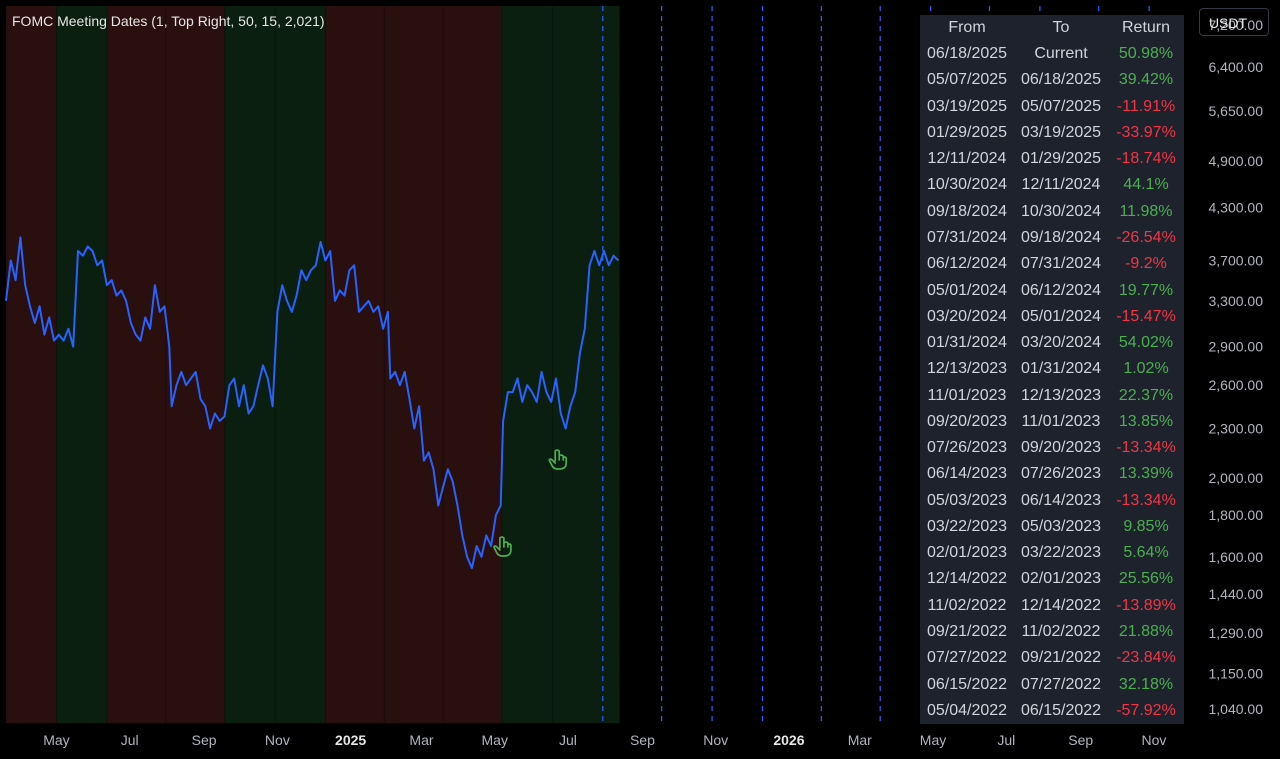 Image resolution: width=1280 pixels, height=759 pixels. I want to click on cell-from: 11/01/2023, so click(967, 395).